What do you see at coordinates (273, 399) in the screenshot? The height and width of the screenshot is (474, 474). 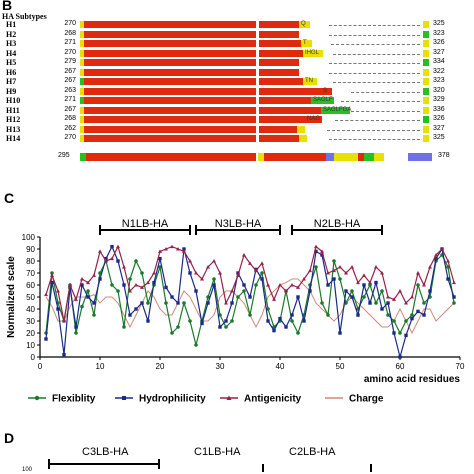 I see `legend-label: Antigenicity` at bounding box center [273, 399].